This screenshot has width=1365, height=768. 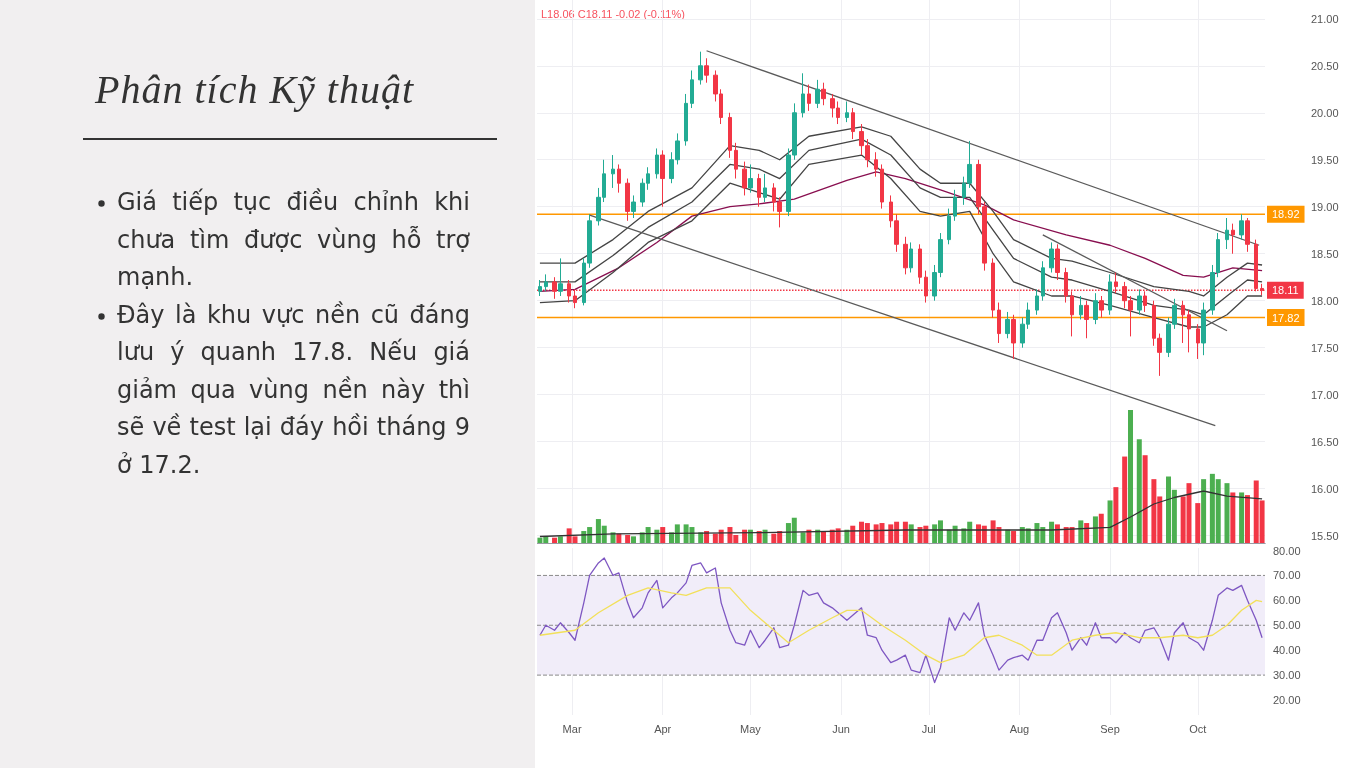 I want to click on y-tick-label: 18.50, so click(x=1325, y=253).